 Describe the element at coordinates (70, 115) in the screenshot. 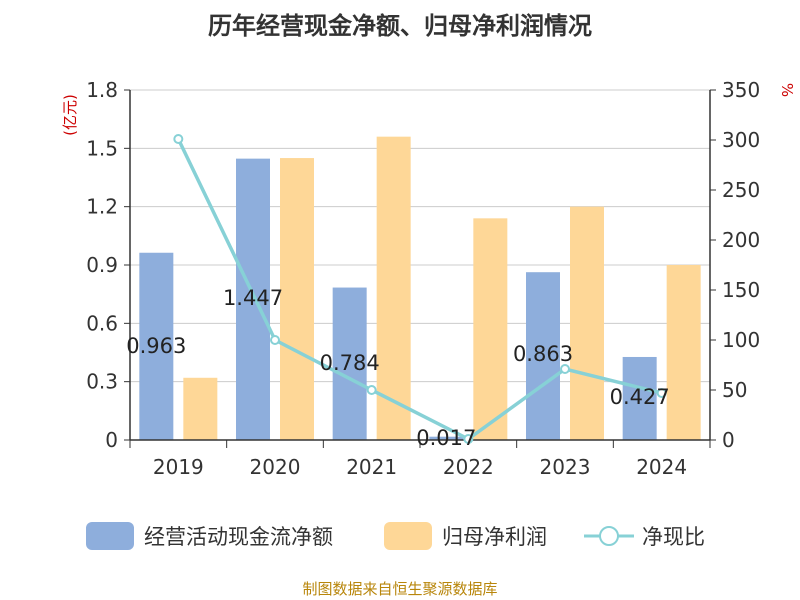

I see `left-axis-unit: (亿元)` at that location.